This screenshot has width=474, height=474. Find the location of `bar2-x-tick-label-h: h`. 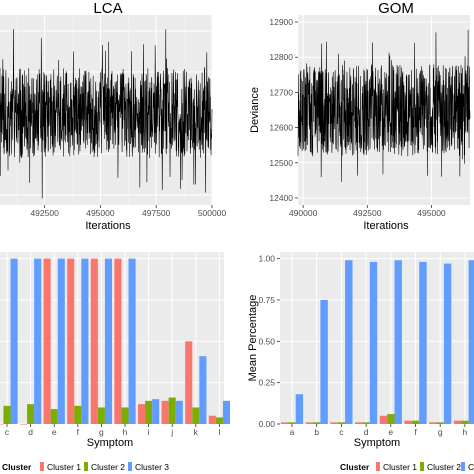

bar2-x-tick-label-h: h is located at coordinates (465, 432).